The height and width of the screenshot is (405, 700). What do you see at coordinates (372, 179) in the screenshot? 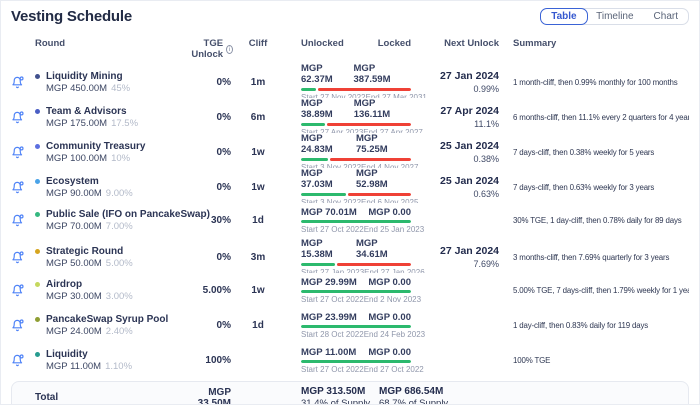
I see `locked-amount: MGP 52.98M` at bounding box center [372, 179].